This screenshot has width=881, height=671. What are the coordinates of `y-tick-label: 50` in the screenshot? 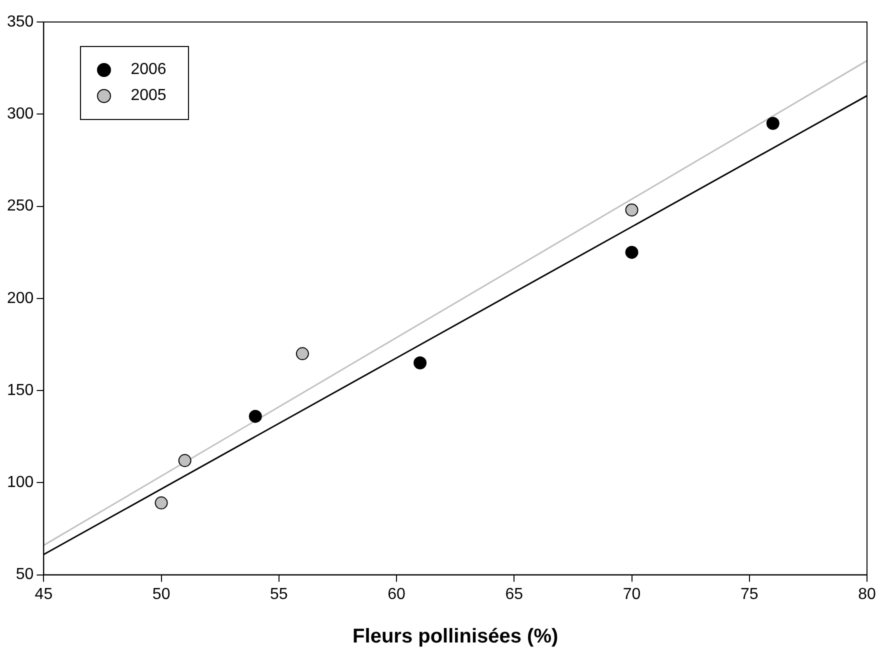 It's located at (25, 575).